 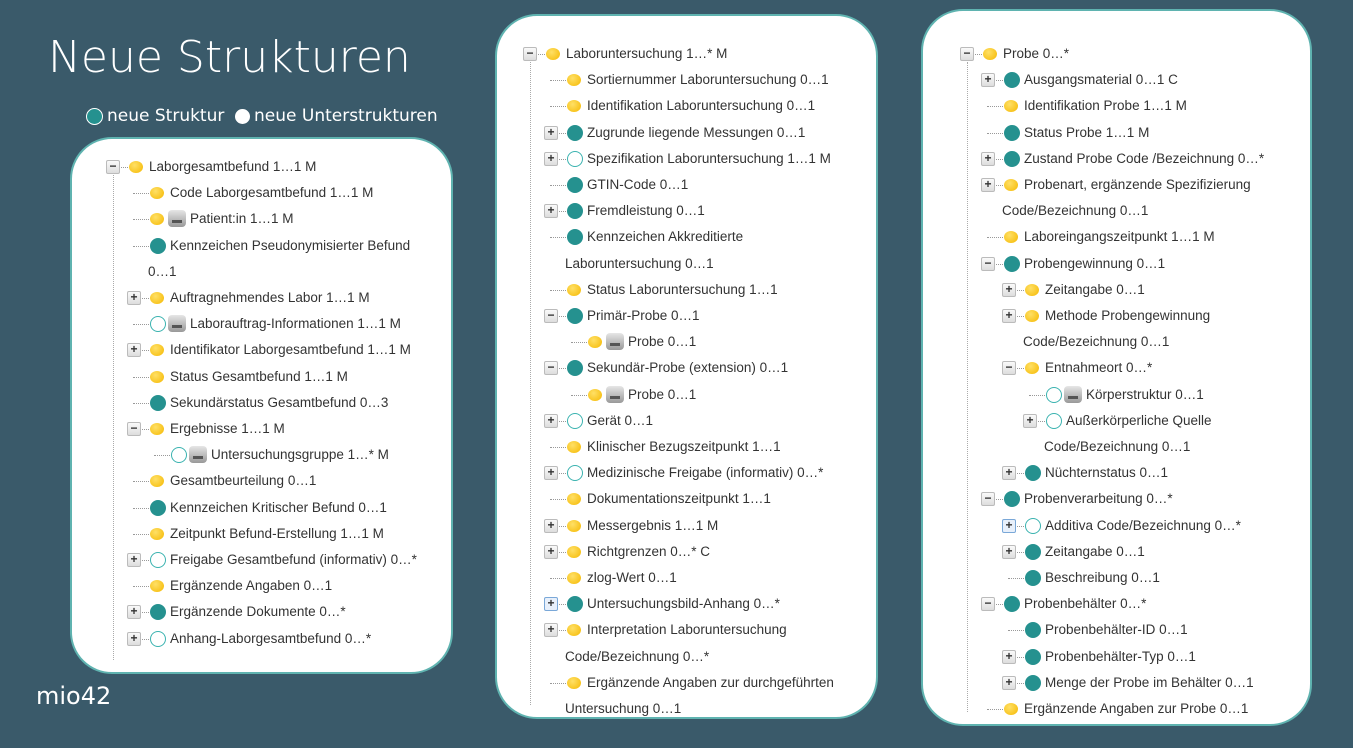 What do you see at coordinates (558, 81) in the screenshot?
I see `tree-connector` at bounding box center [558, 81].